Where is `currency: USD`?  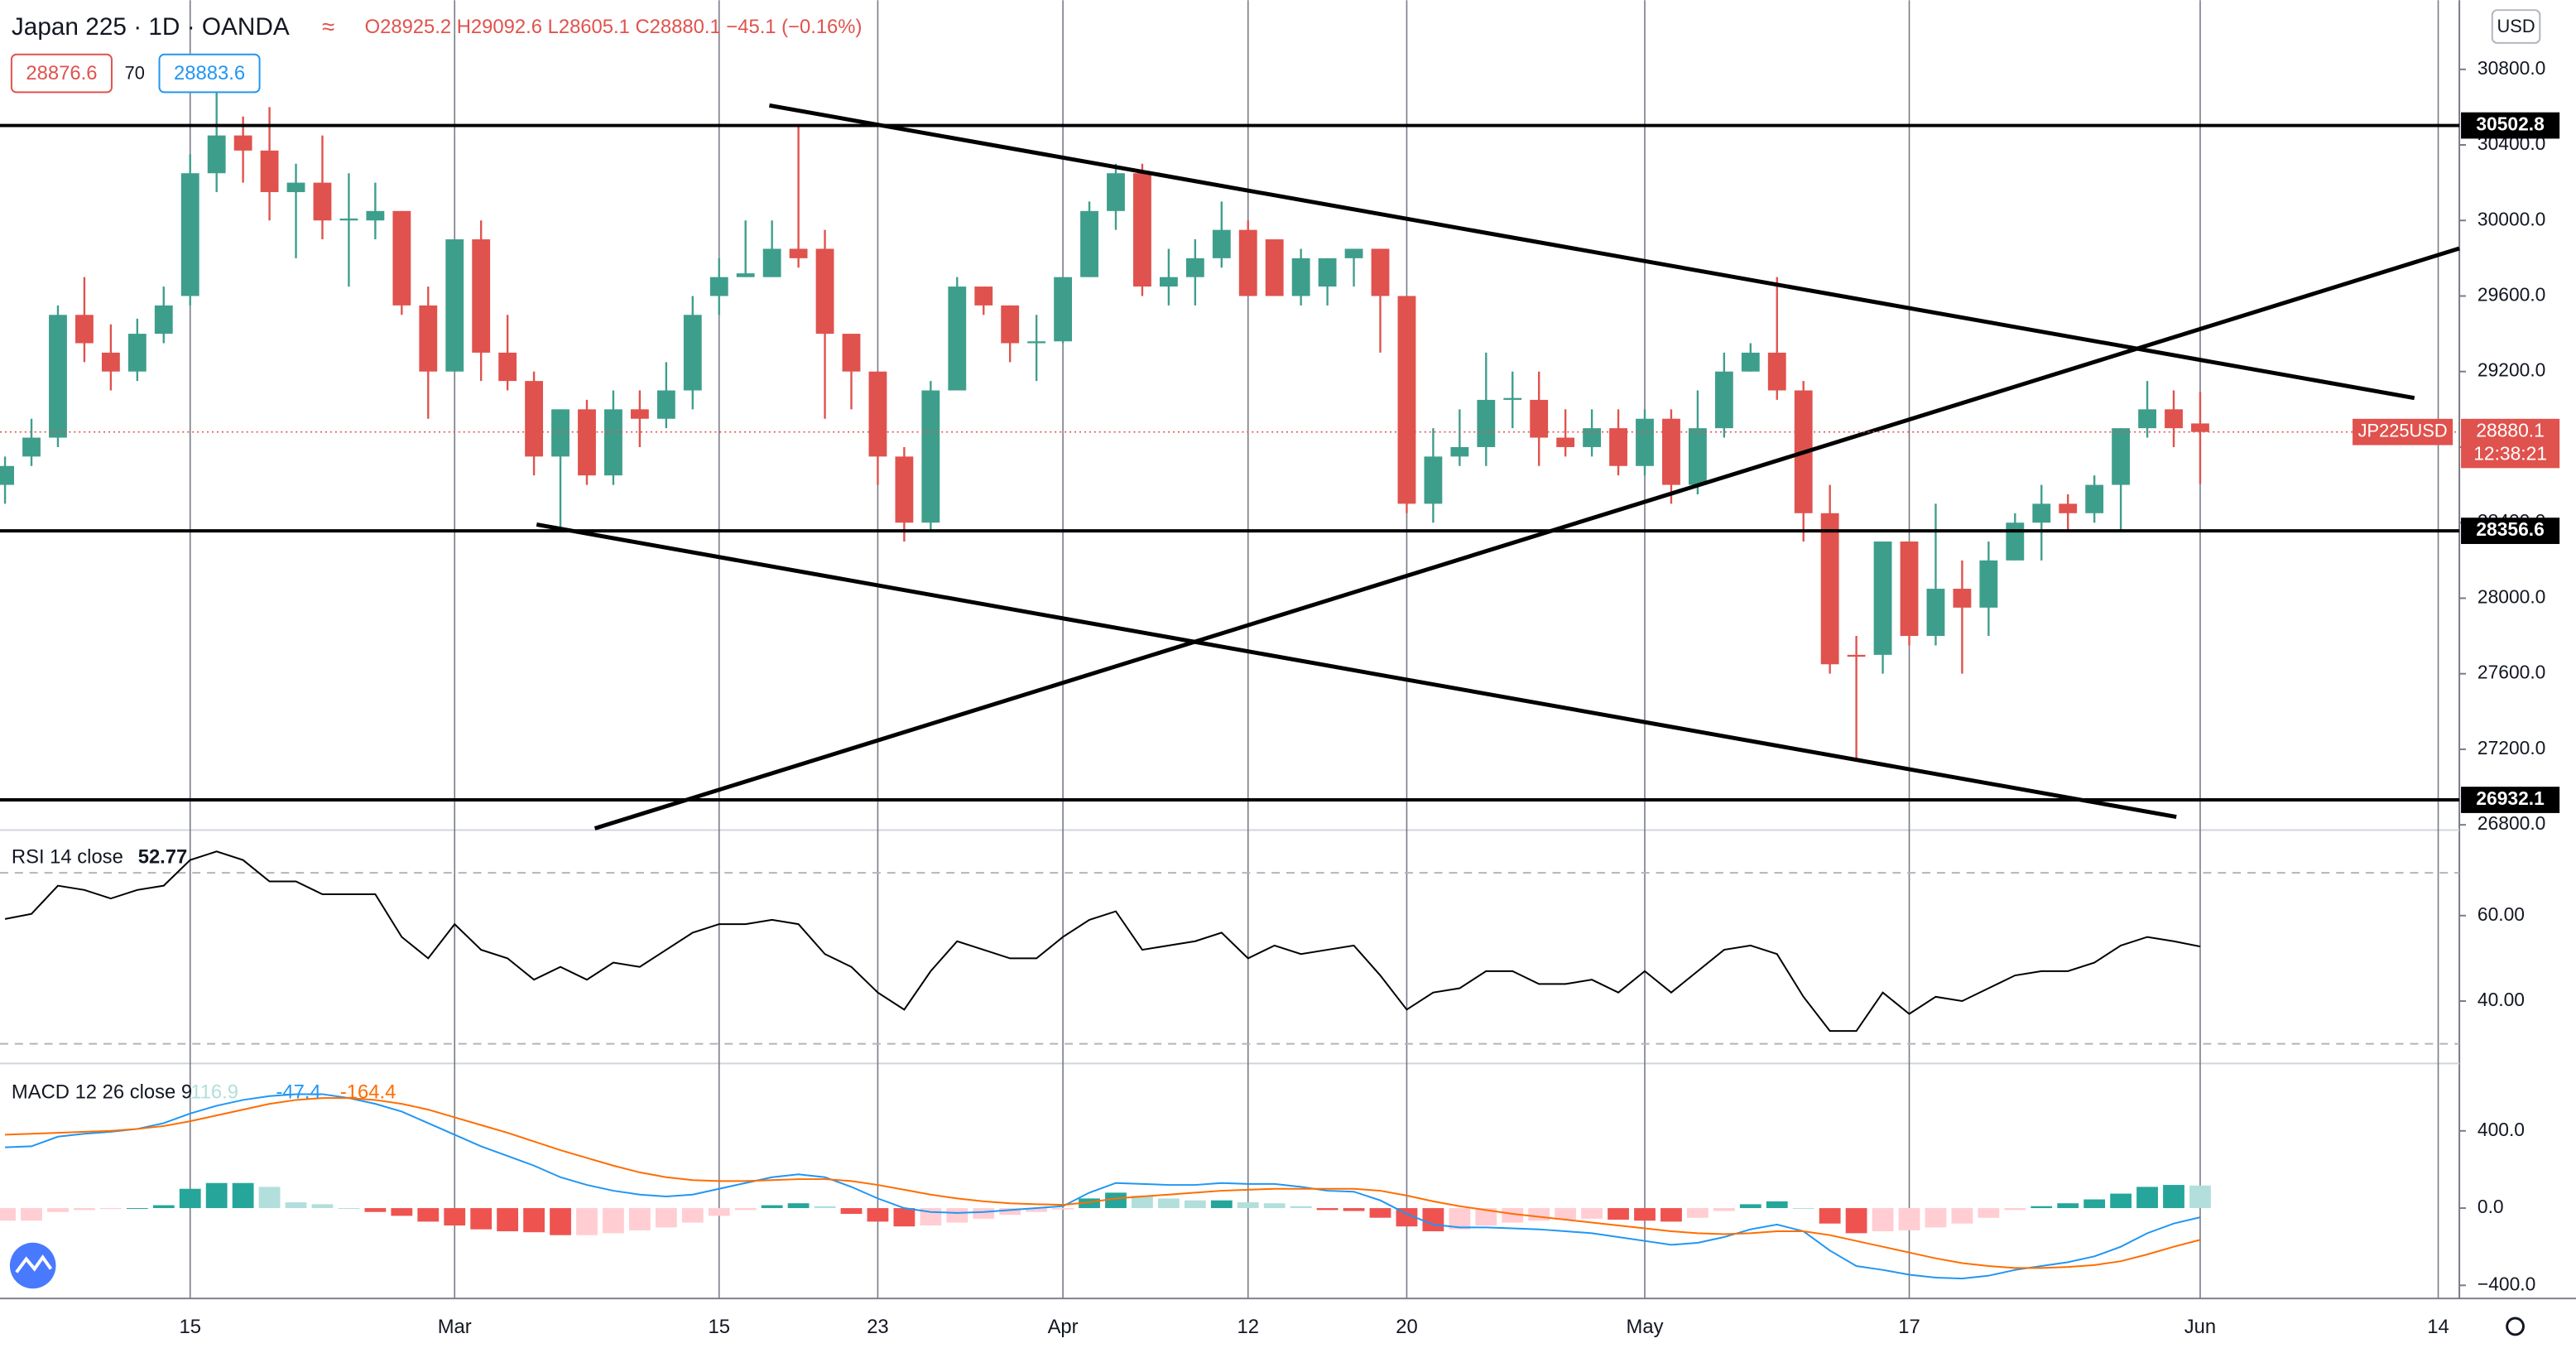
currency: USD is located at coordinates (2516, 26).